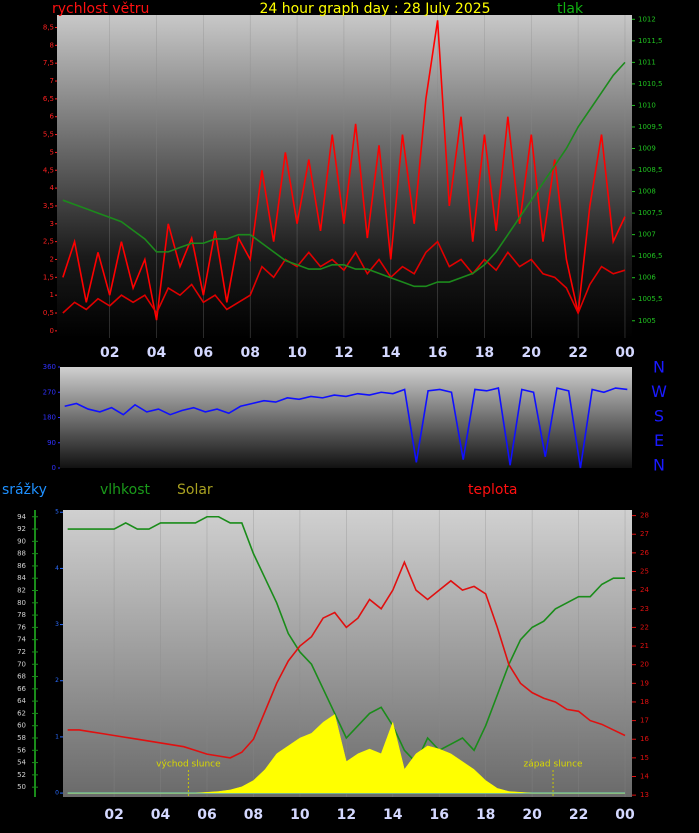 The width and height of the screenshot is (699, 833). I want to click on y-tick-label: 8, so click(52, 45).